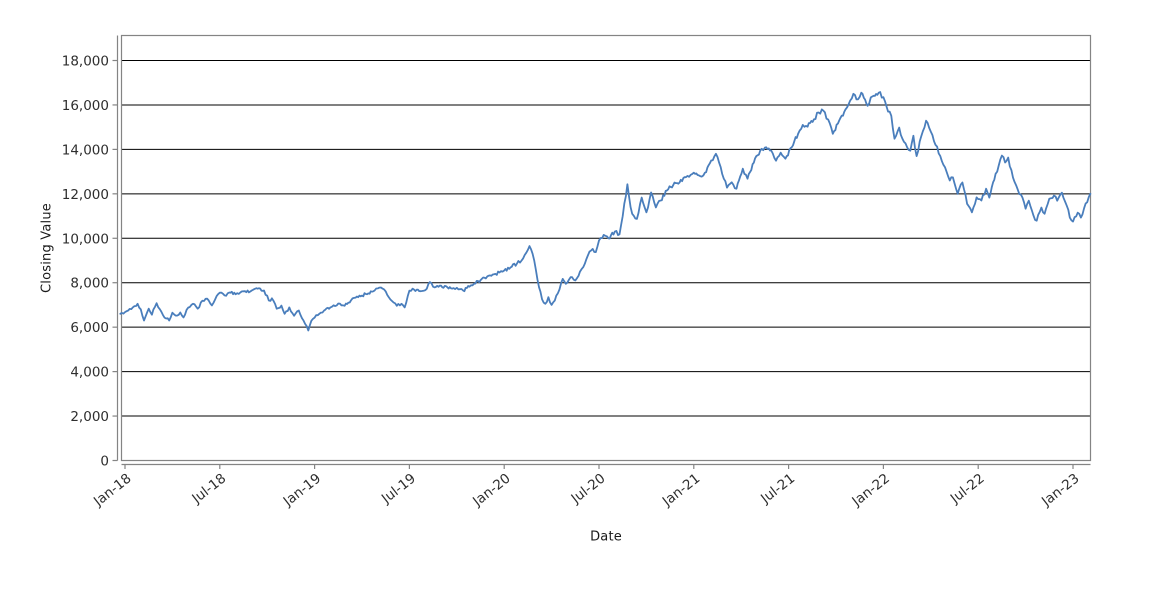 Image resolution: width=1150 pixels, height=600 pixels. What do you see at coordinates (398, 489) in the screenshot?
I see `x-tick-label: Jul-19` at bounding box center [398, 489].